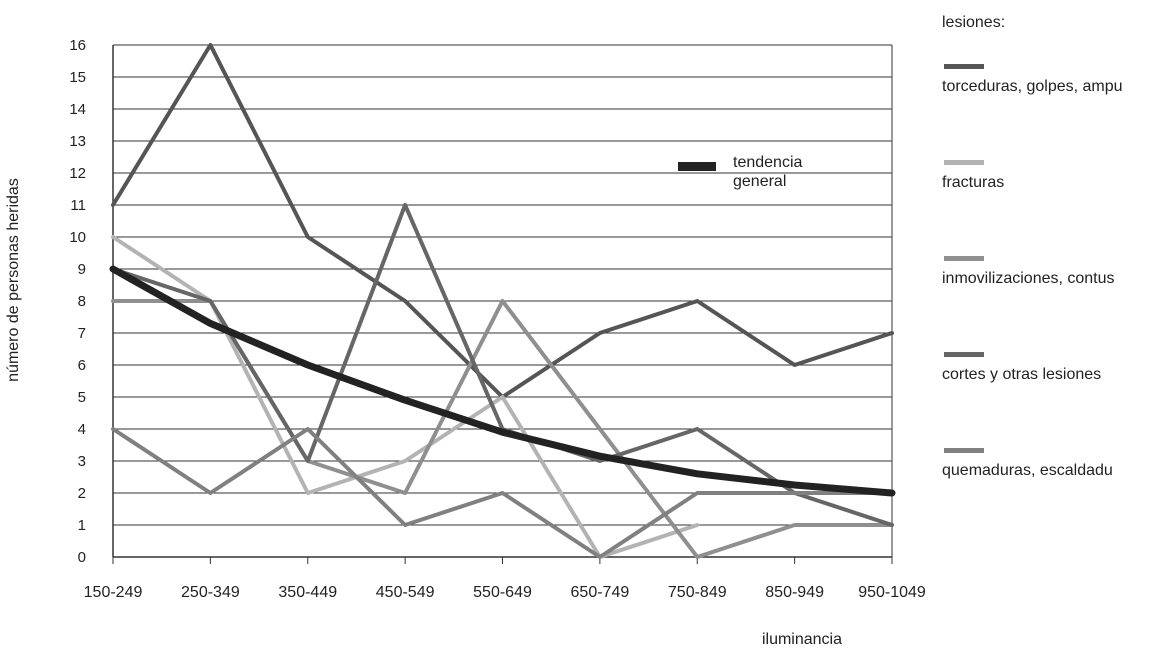  What do you see at coordinates (405, 592) in the screenshot?
I see `x-tick-label: 450-549` at bounding box center [405, 592].